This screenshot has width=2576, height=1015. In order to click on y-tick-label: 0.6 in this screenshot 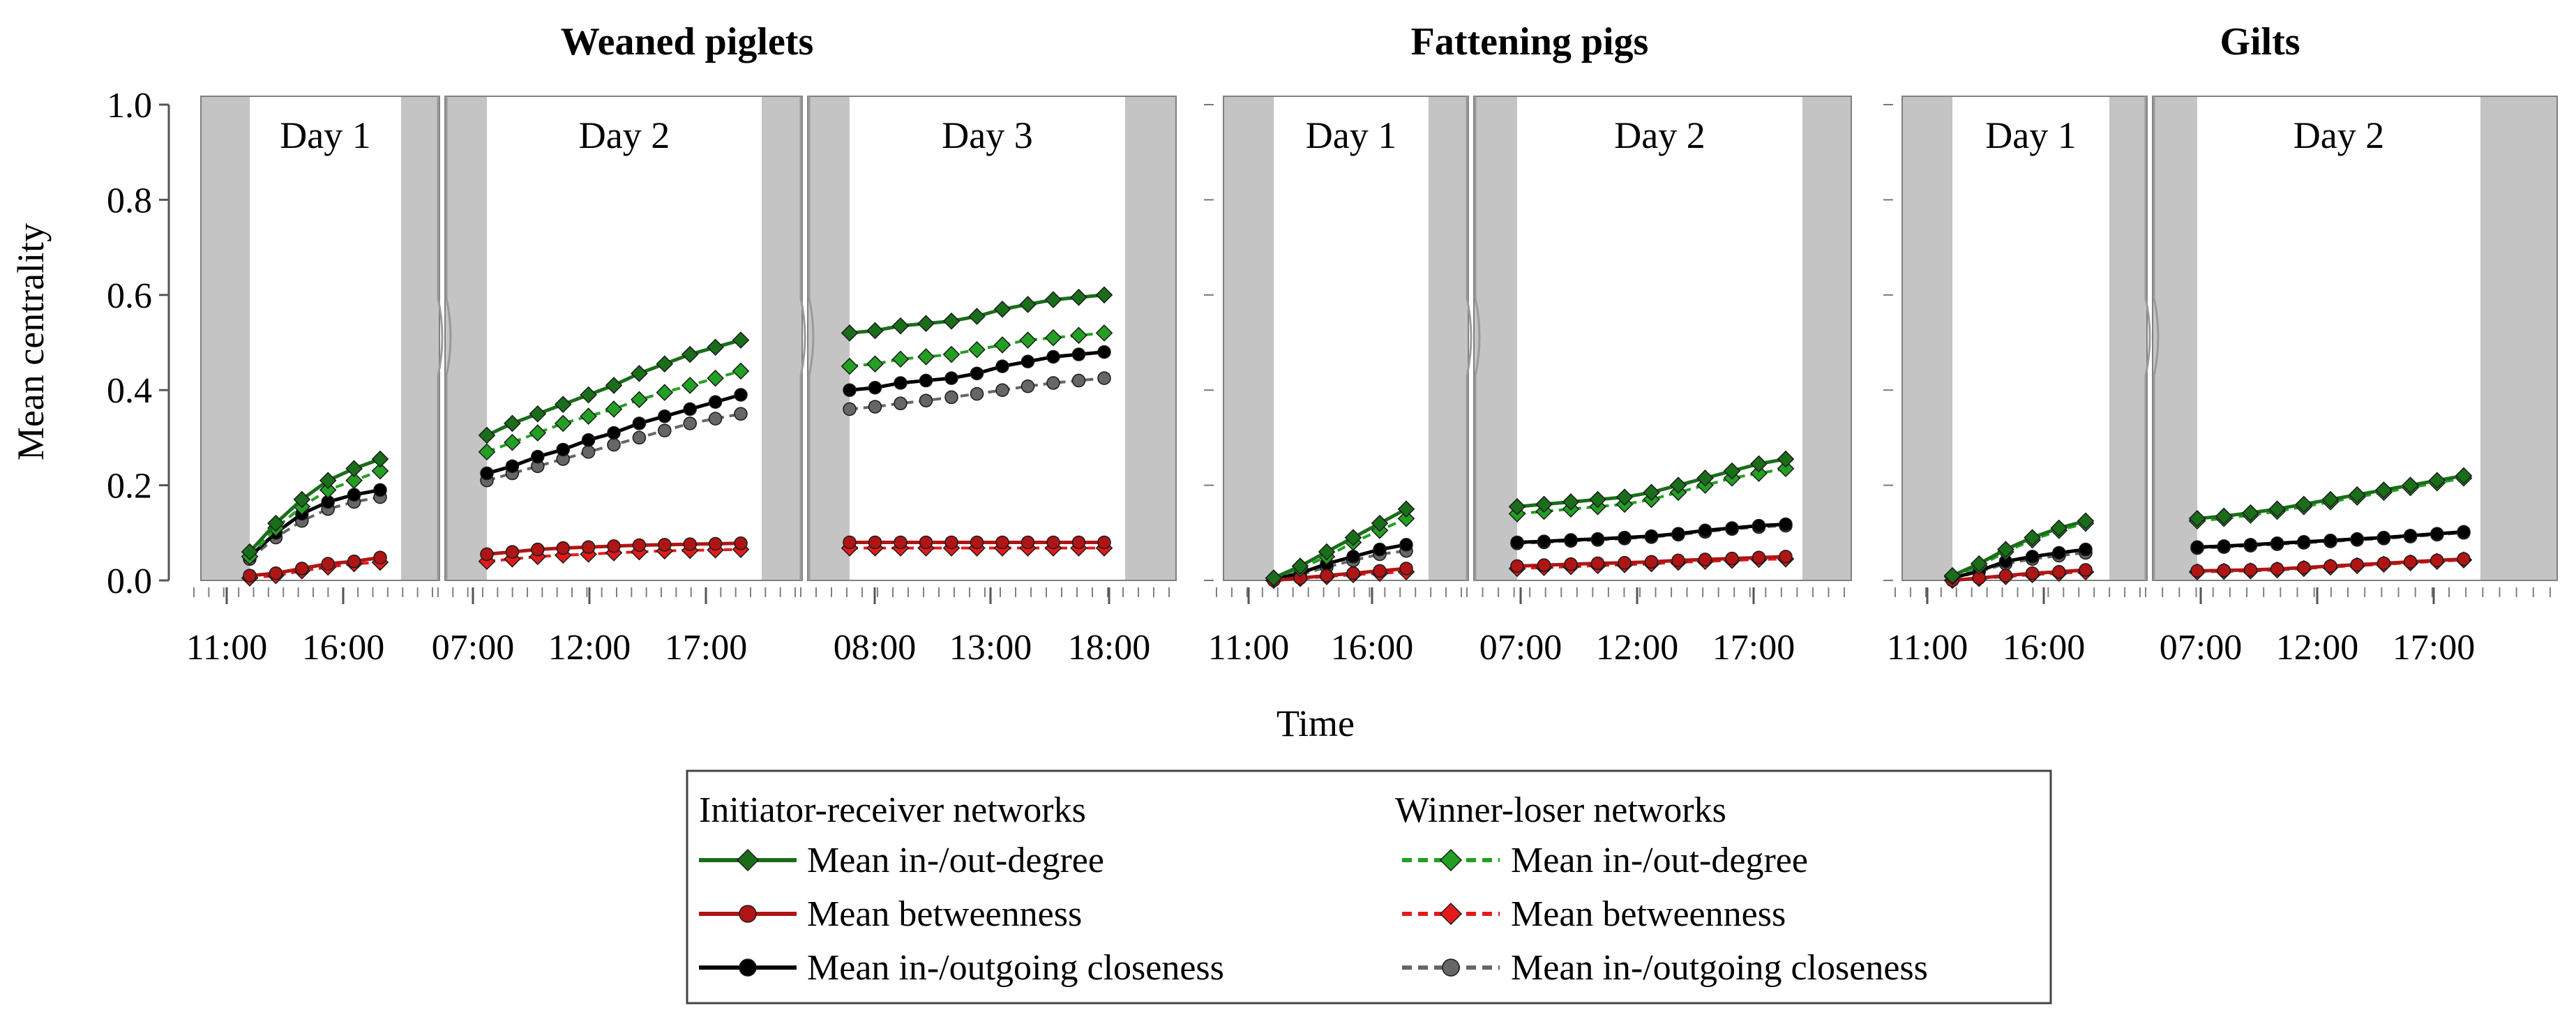, I will do `click(129, 296)`.